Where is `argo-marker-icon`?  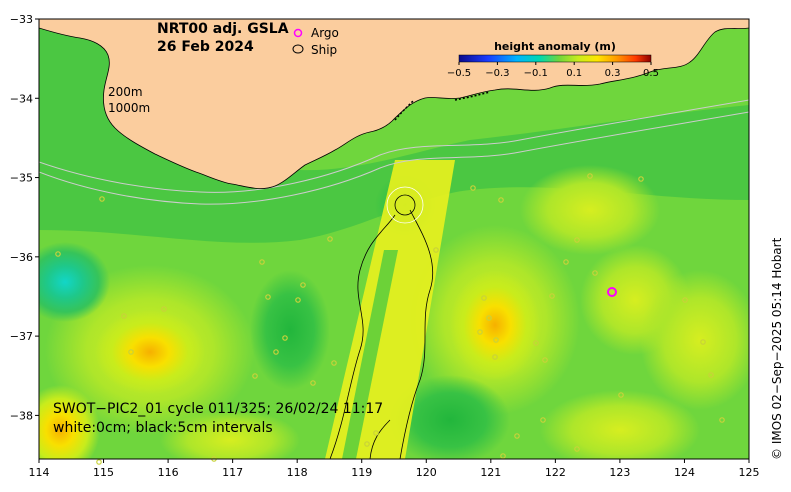 argo-marker-icon is located at coordinates (298, 33).